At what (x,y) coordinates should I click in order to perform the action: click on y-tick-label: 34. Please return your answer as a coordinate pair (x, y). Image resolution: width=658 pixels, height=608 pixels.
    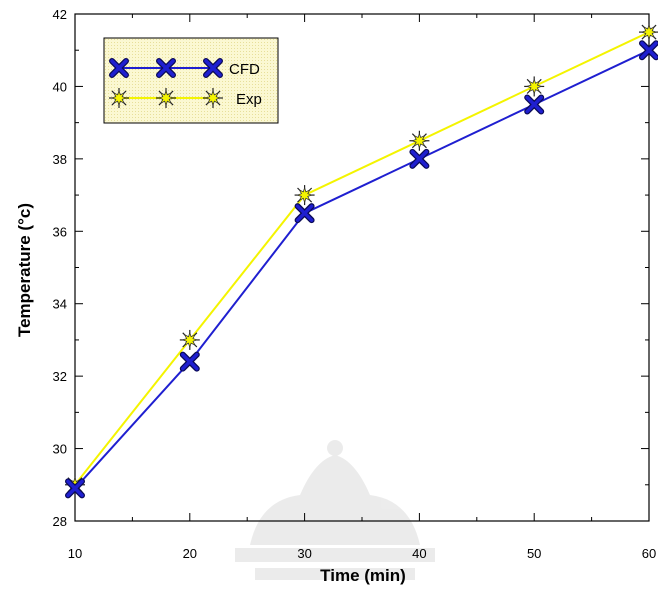
    Looking at the image, I should click on (60, 304).